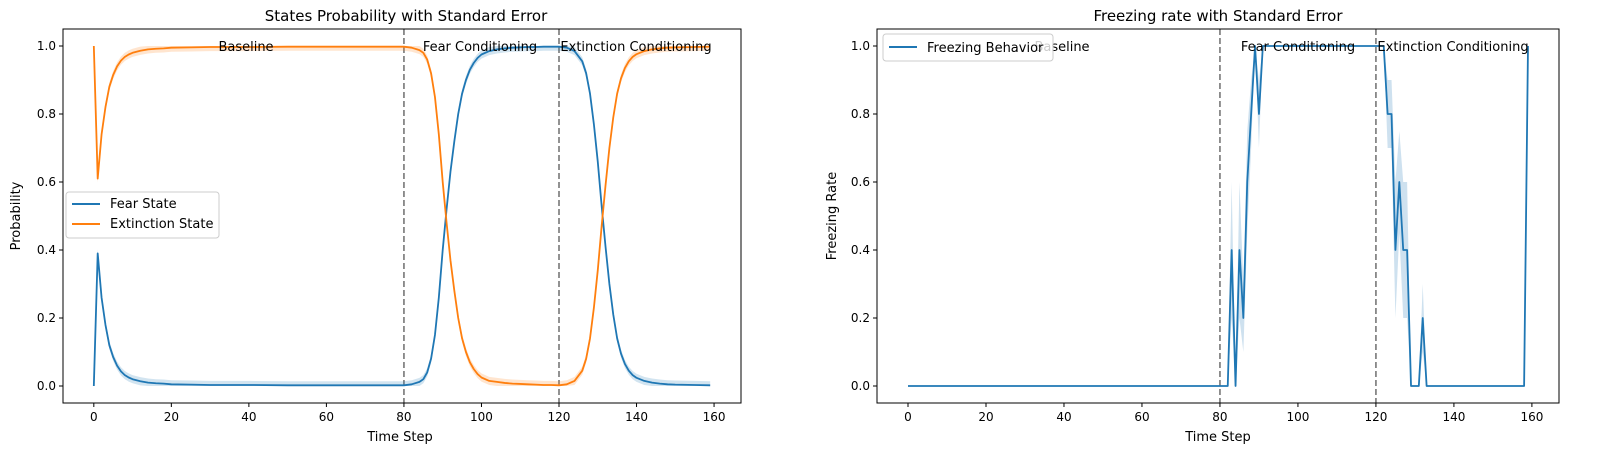 The image size is (1621, 468). Describe the element at coordinates (161, 224) in the screenshot. I see `legend-label-extinction-state: Extinction State` at that location.